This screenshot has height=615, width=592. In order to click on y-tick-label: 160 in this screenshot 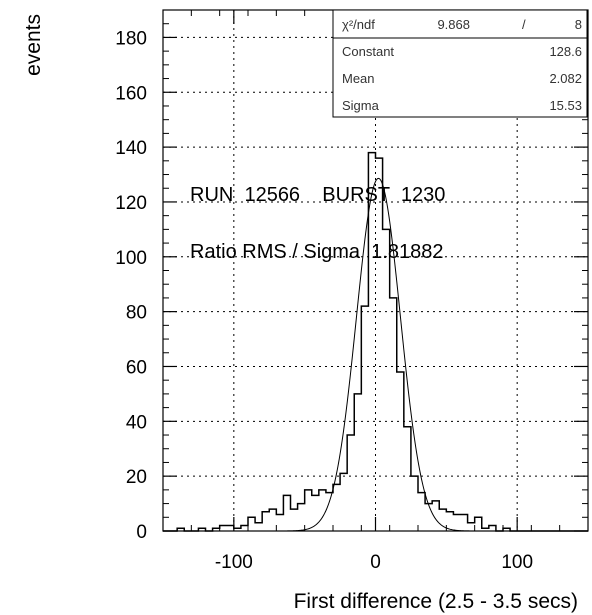, I will do `click(131, 93)`.